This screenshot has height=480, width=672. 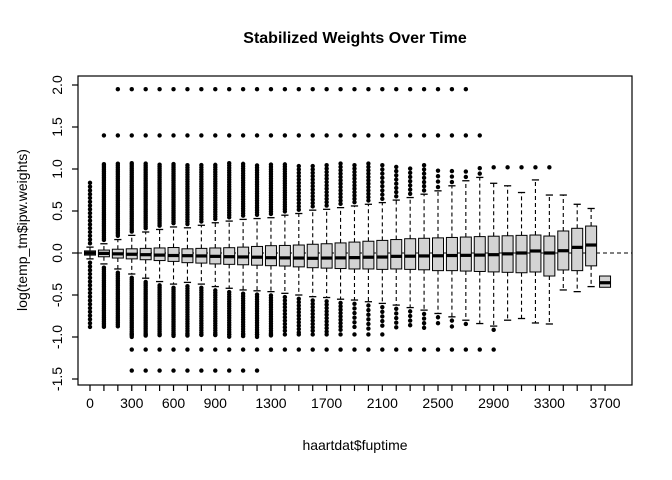 I want to click on svg-text: 1300, so click(x=270, y=403).